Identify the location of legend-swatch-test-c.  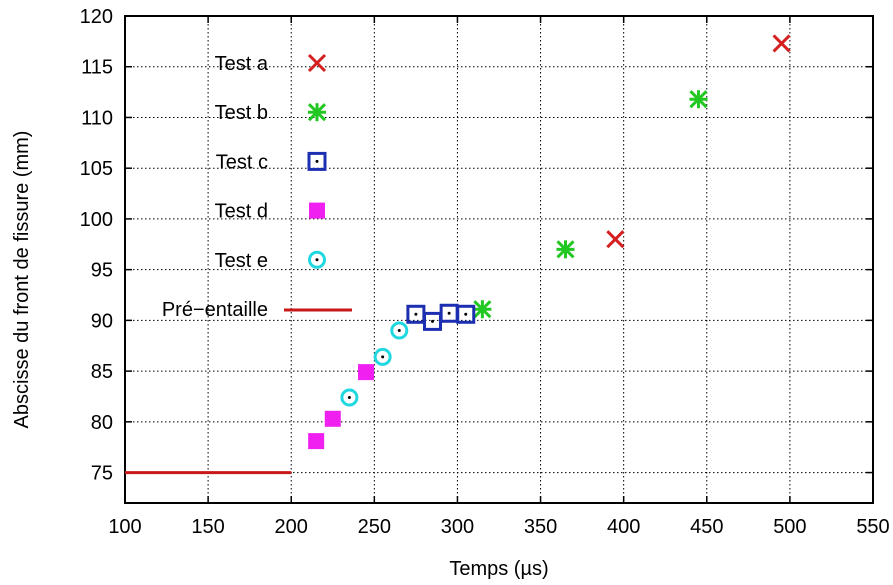
(317, 161).